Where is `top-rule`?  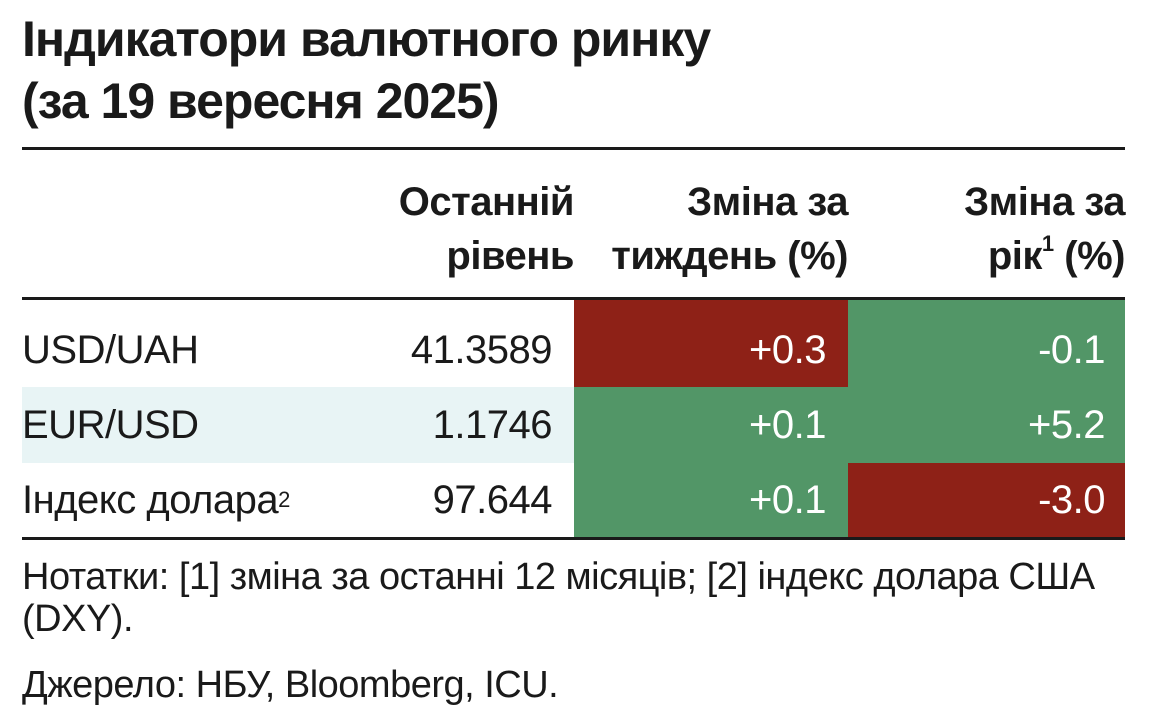 top-rule is located at coordinates (573, 148).